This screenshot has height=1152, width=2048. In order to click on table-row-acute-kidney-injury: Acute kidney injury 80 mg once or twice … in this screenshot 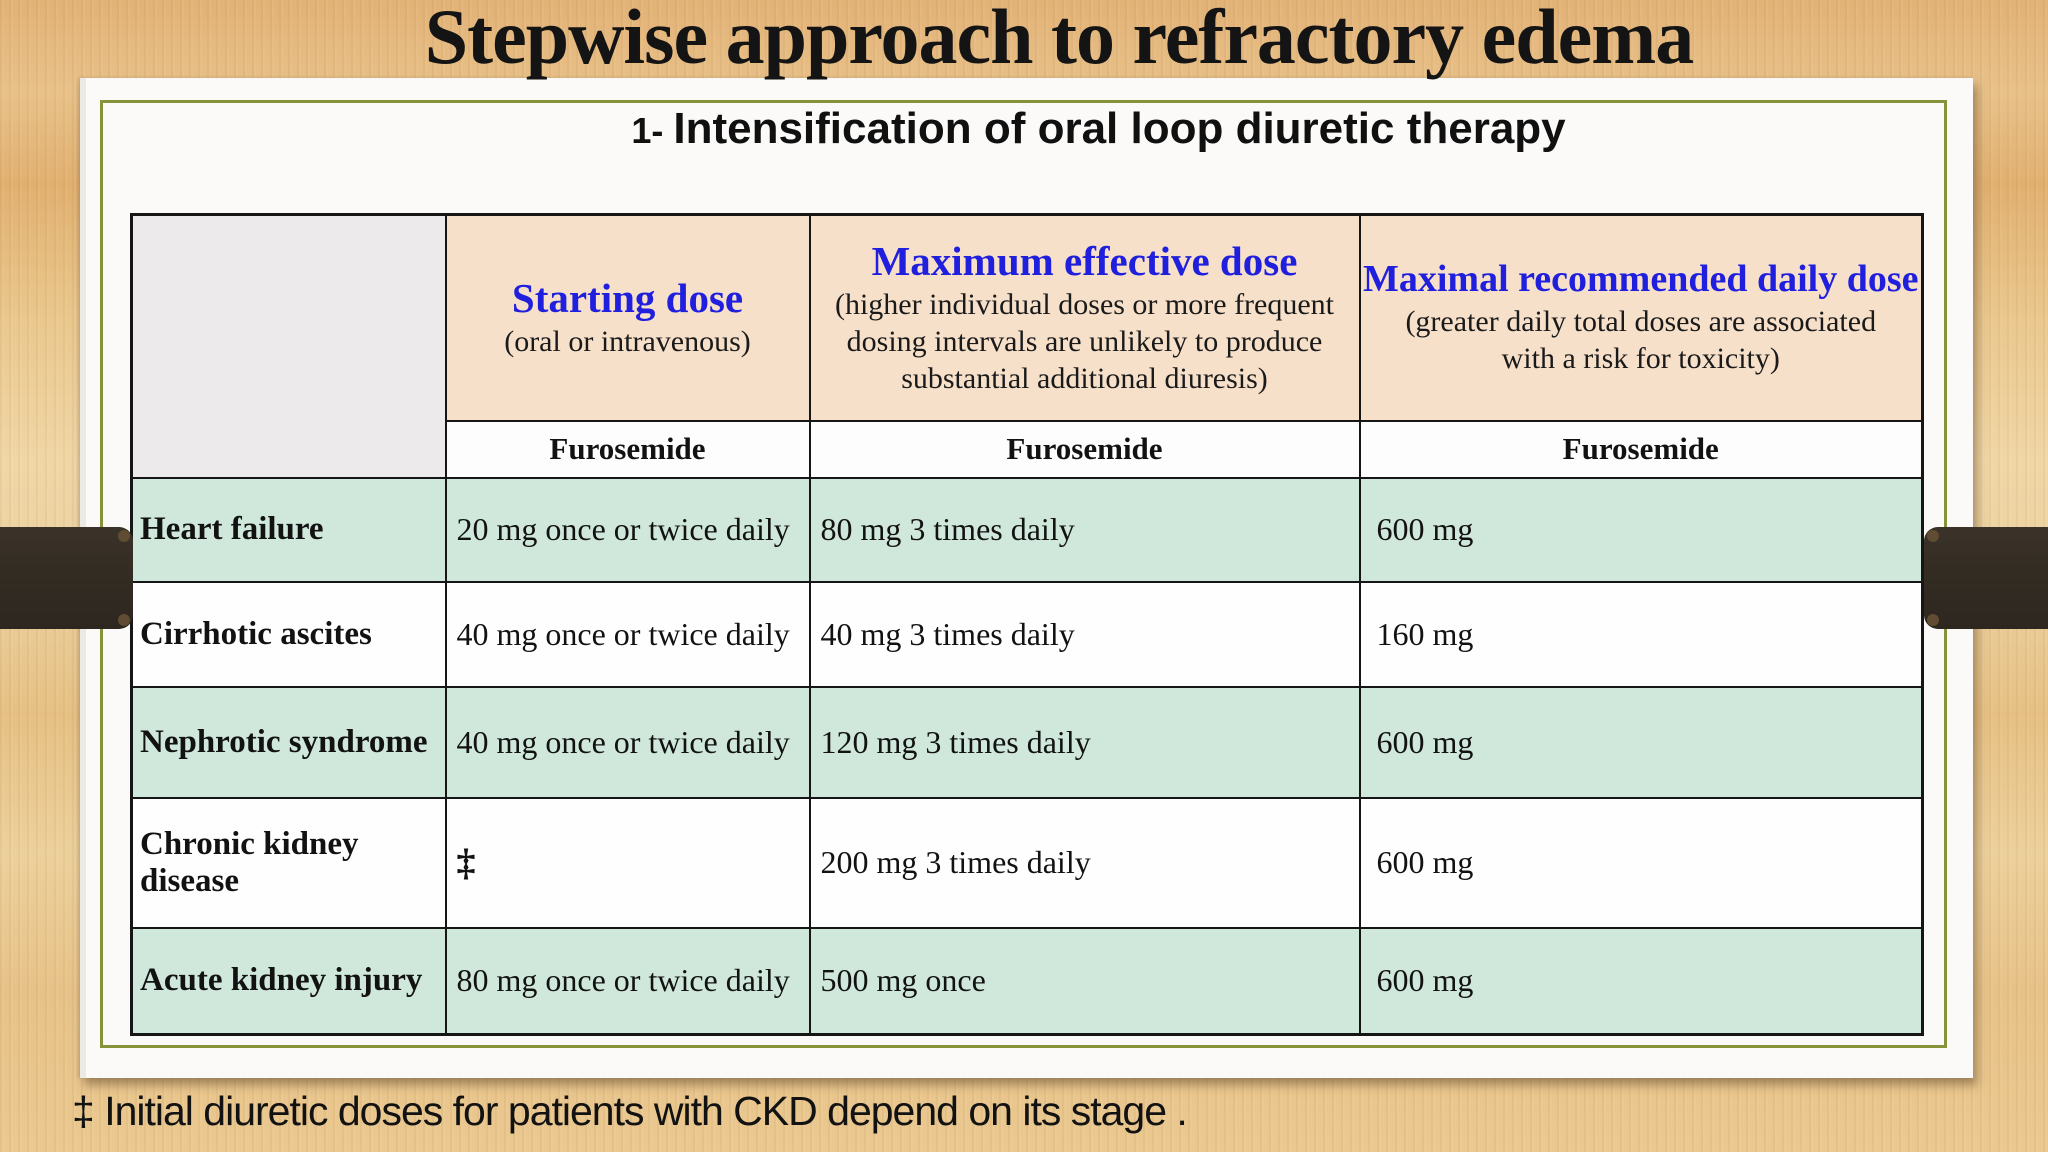, I will do `click(1027, 981)`.